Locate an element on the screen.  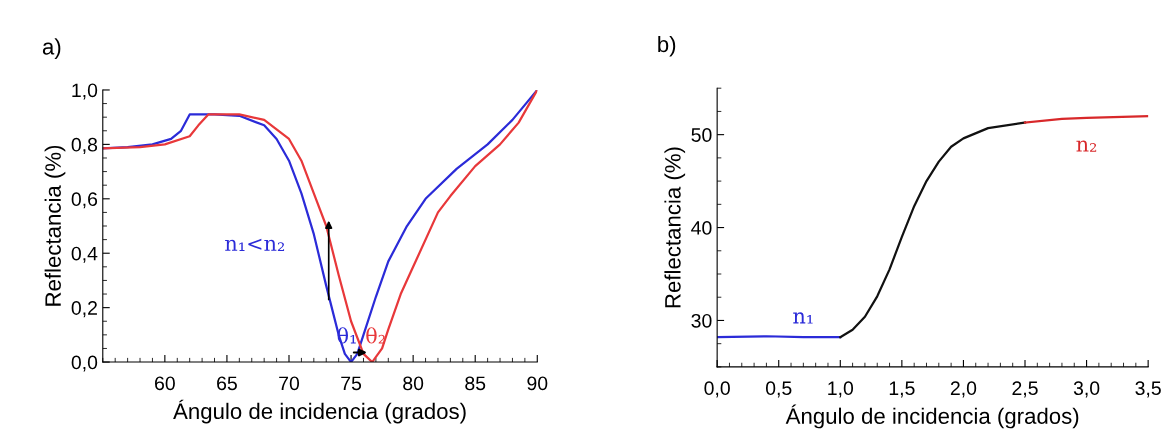
y-tick-label: 0,0 is located at coordinates (84, 363).